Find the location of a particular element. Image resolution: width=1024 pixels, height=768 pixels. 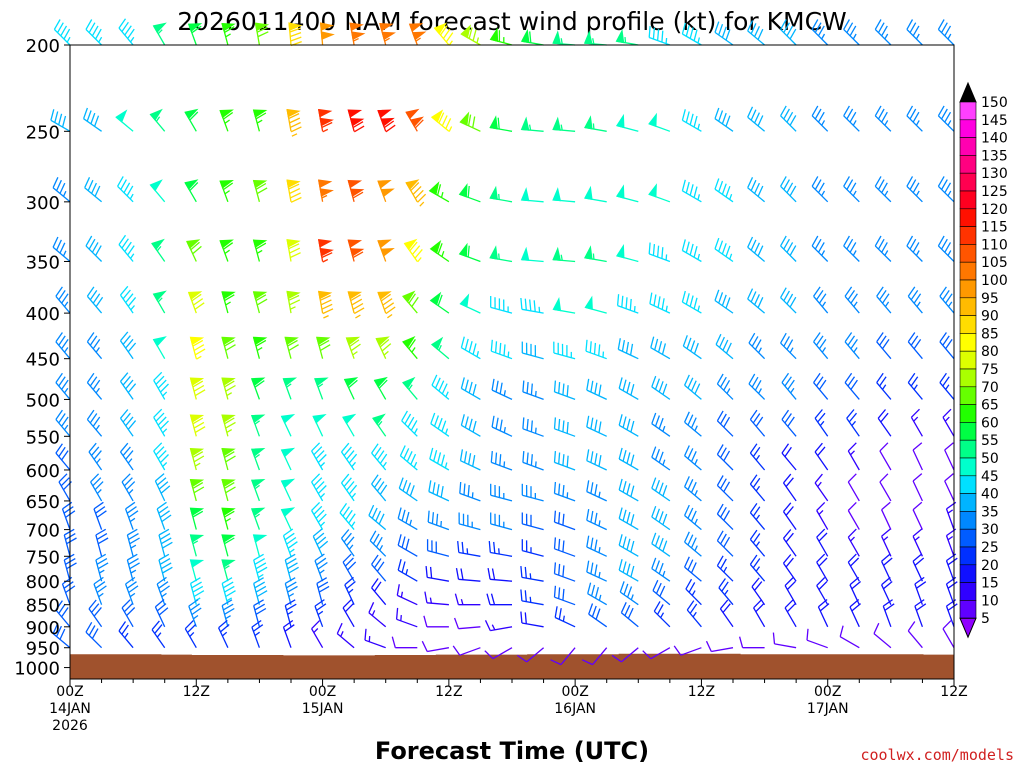

colorbar-label: 30 is located at coordinates (990, 530).